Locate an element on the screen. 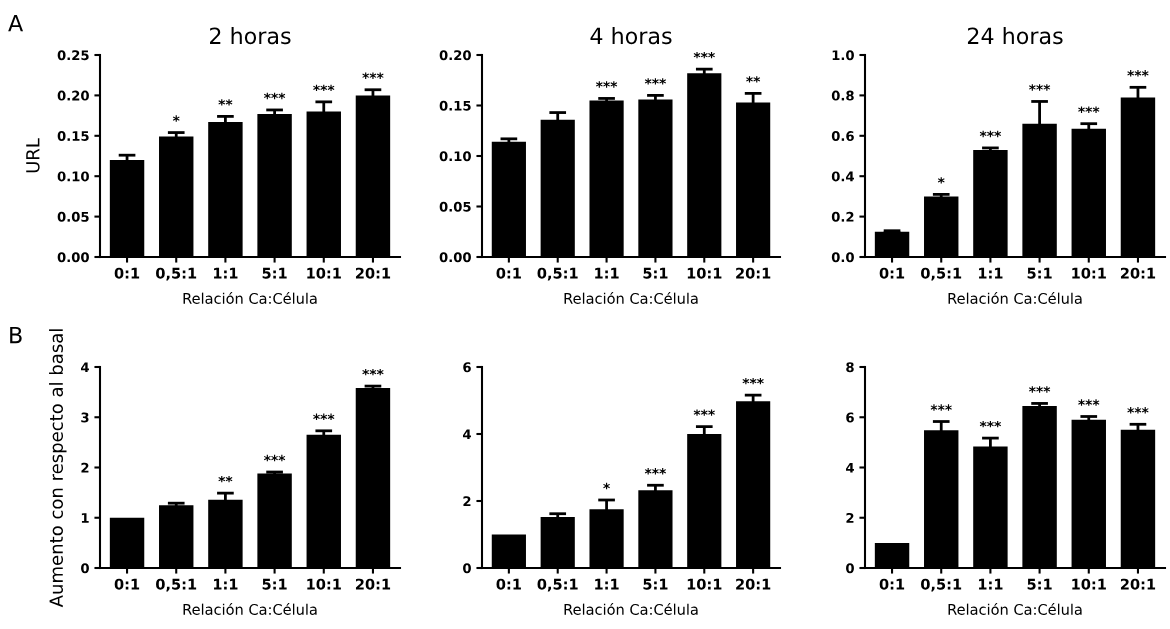  y-tick-label: 1.0 is located at coordinates (843, 55).